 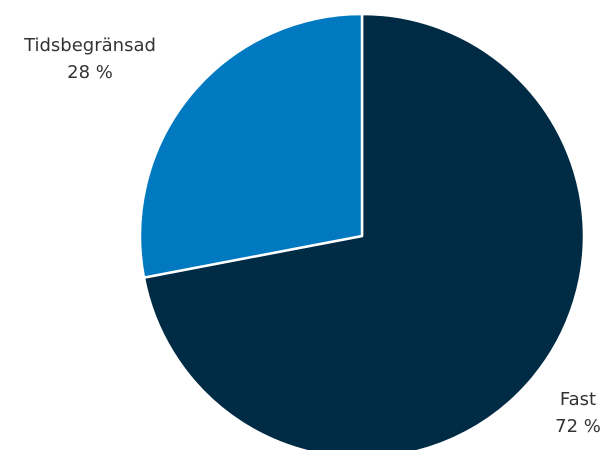 What do you see at coordinates (90, 72) in the screenshot?
I see `slice-value-label: 28 %` at bounding box center [90, 72].